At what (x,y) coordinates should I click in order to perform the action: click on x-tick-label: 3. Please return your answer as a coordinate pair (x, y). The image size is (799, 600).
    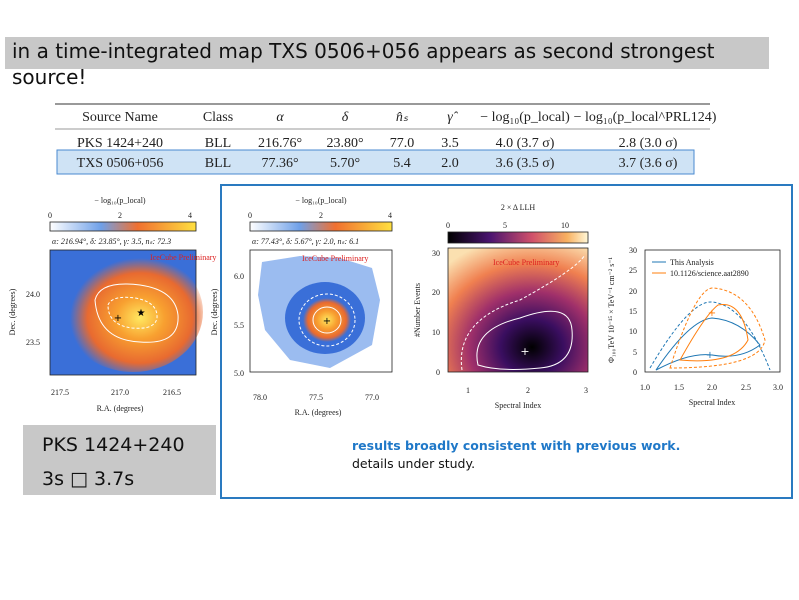
    Looking at the image, I should click on (586, 390).